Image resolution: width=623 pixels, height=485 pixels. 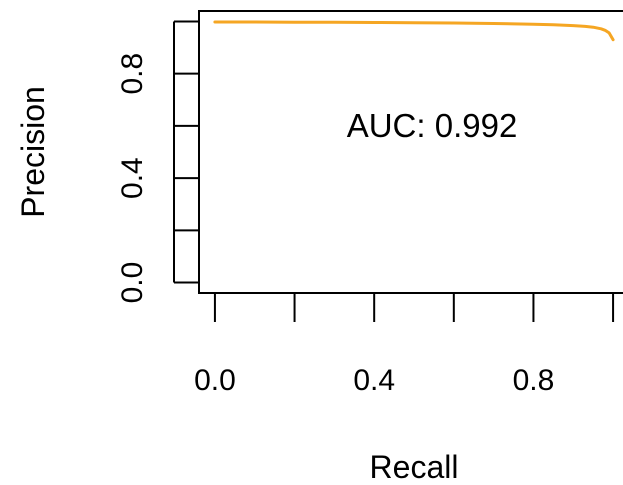 I want to click on y-axis-title: Precision, so click(x=33, y=152).